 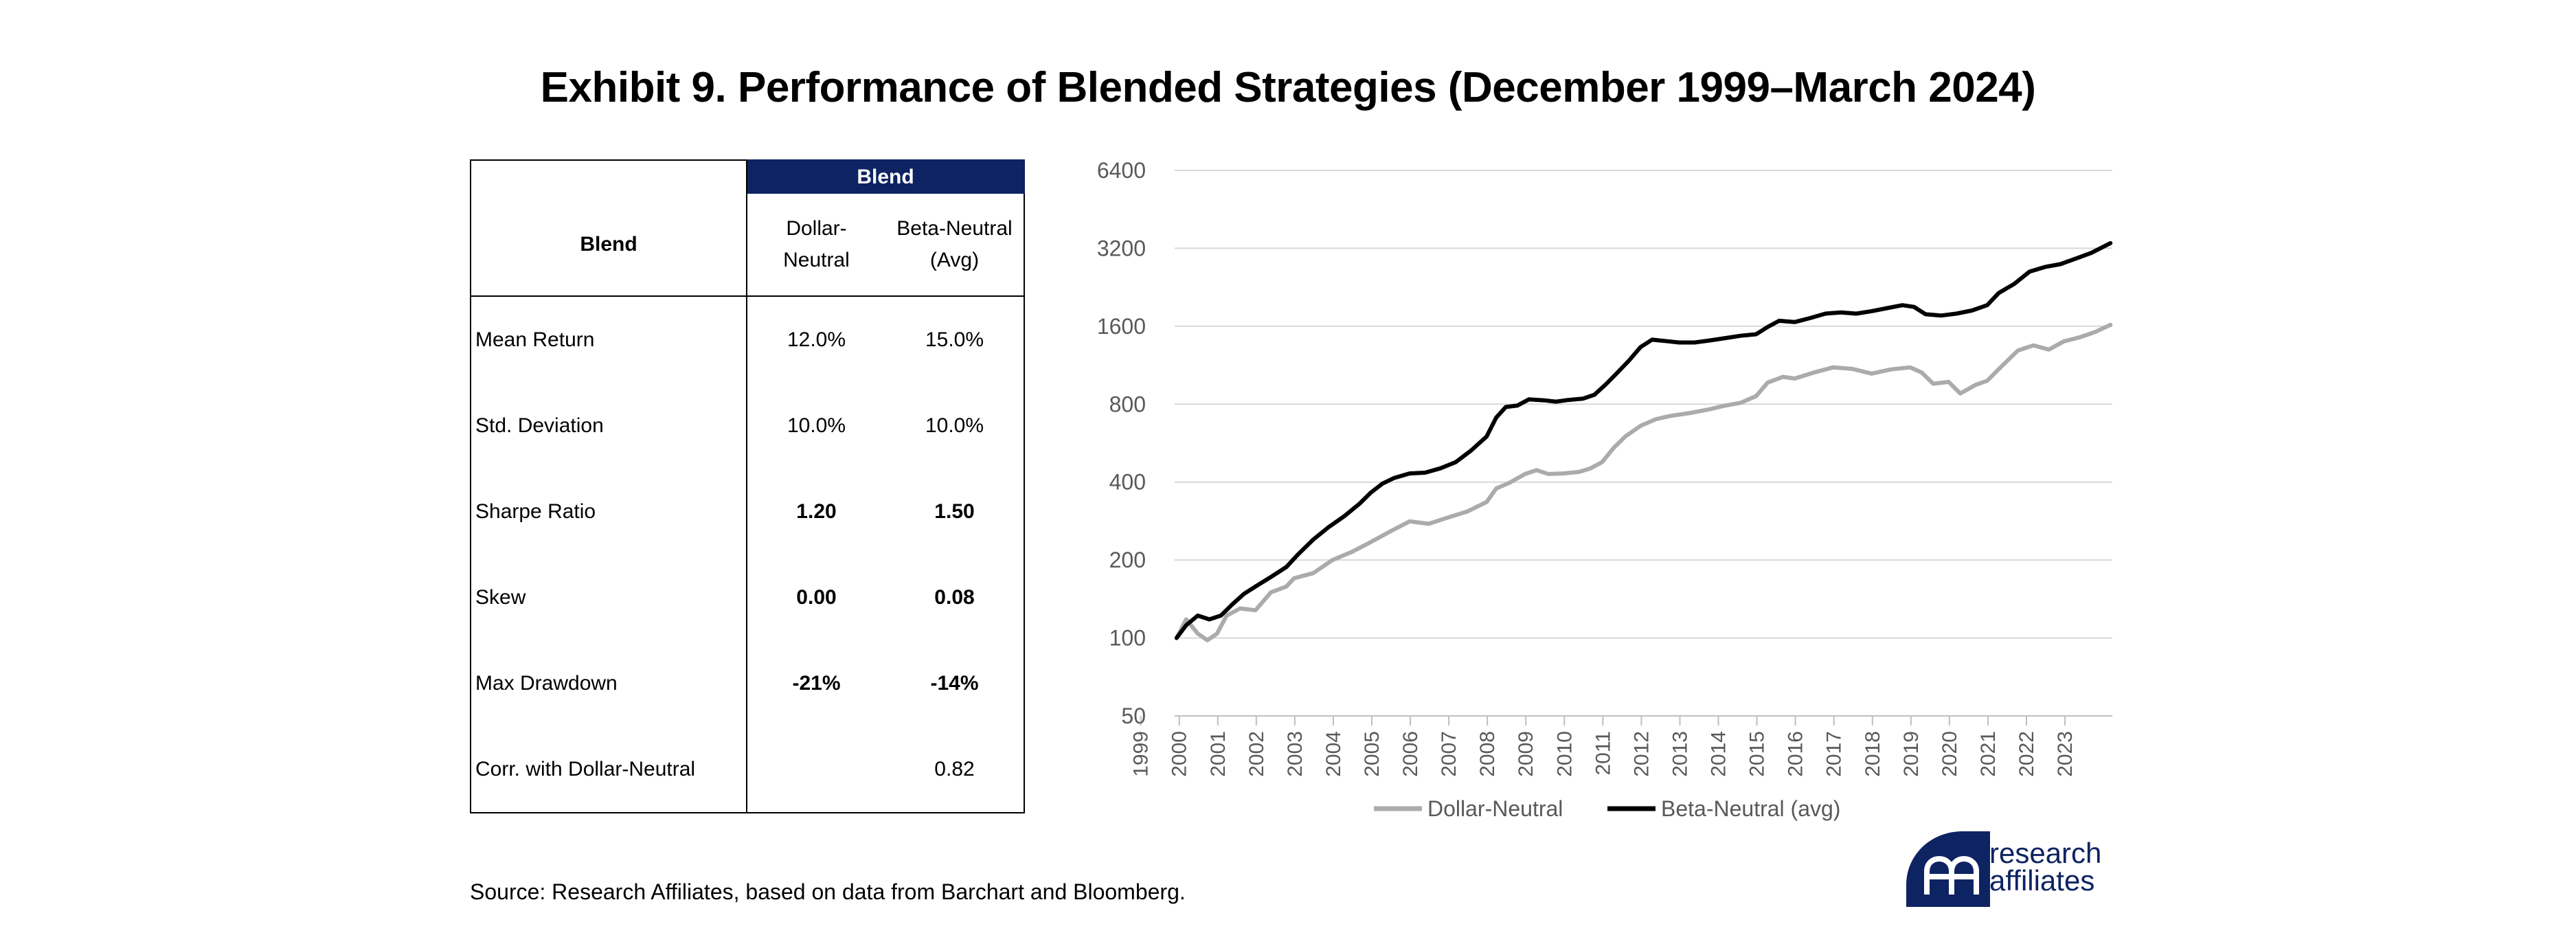 What do you see at coordinates (1127, 404) in the screenshot?
I see `y-tick-label: 800` at bounding box center [1127, 404].